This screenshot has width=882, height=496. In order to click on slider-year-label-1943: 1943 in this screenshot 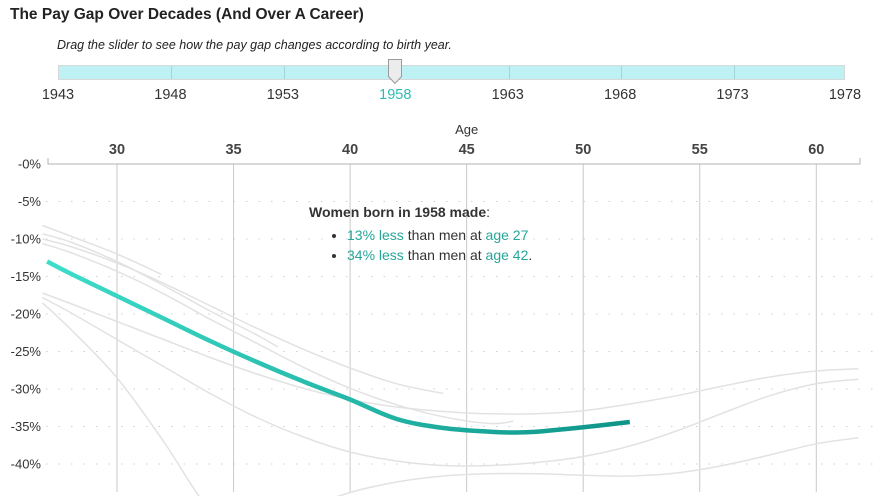, I will do `click(58, 95)`.